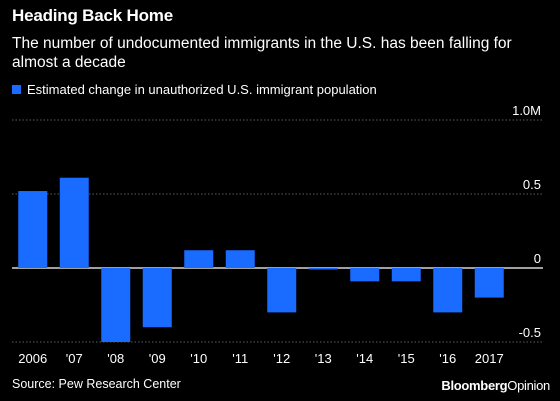  I want to click on chart-title: Heading Back Home, so click(92, 15).